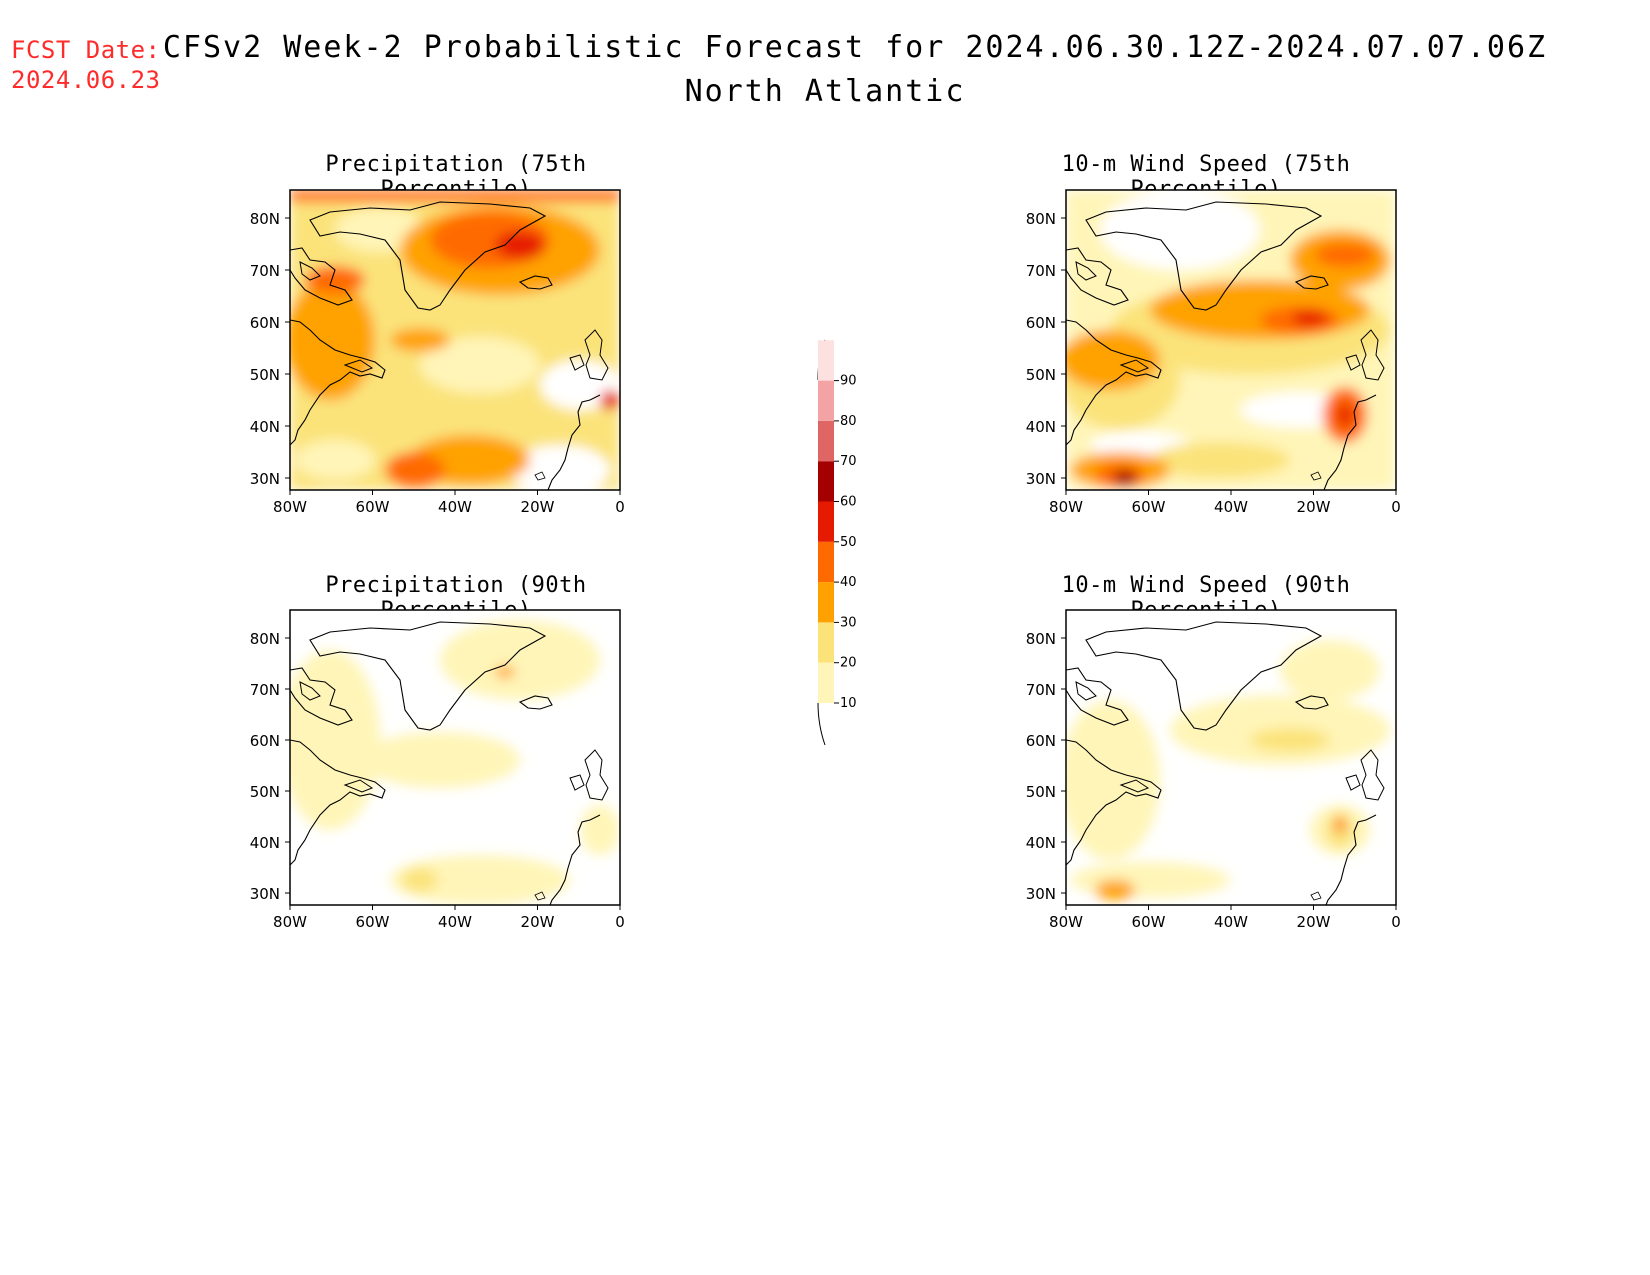  What do you see at coordinates (848, 582) in the screenshot?
I see `colorbar-label: 40` at bounding box center [848, 582].